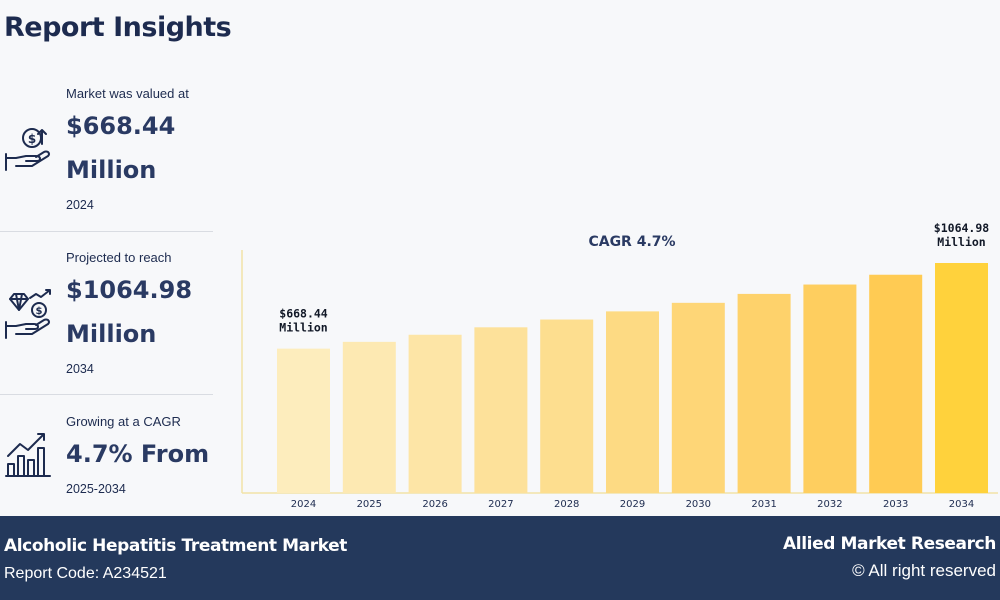  What do you see at coordinates (829, 504) in the screenshot?
I see `x-tick-label: 2032` at bounding box center [829, 504].